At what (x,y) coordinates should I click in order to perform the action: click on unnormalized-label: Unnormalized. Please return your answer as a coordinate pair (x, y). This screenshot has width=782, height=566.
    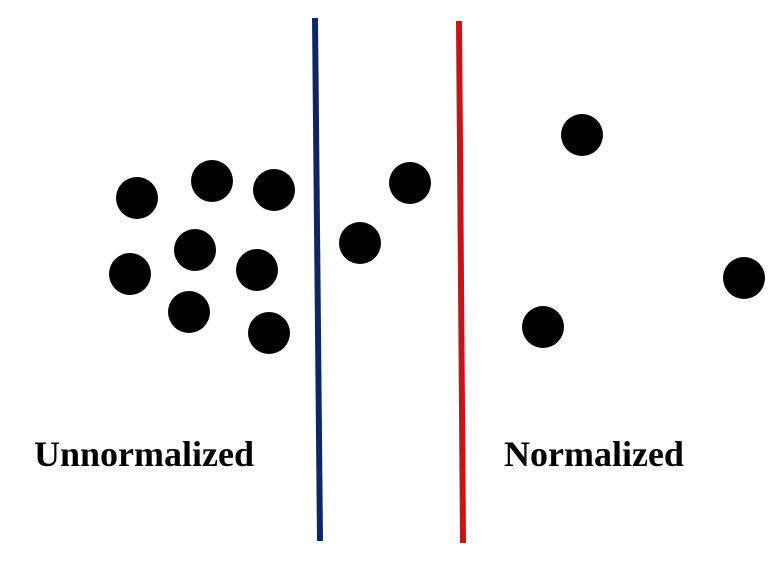
    Looking at the image, I should click on (144, 454).